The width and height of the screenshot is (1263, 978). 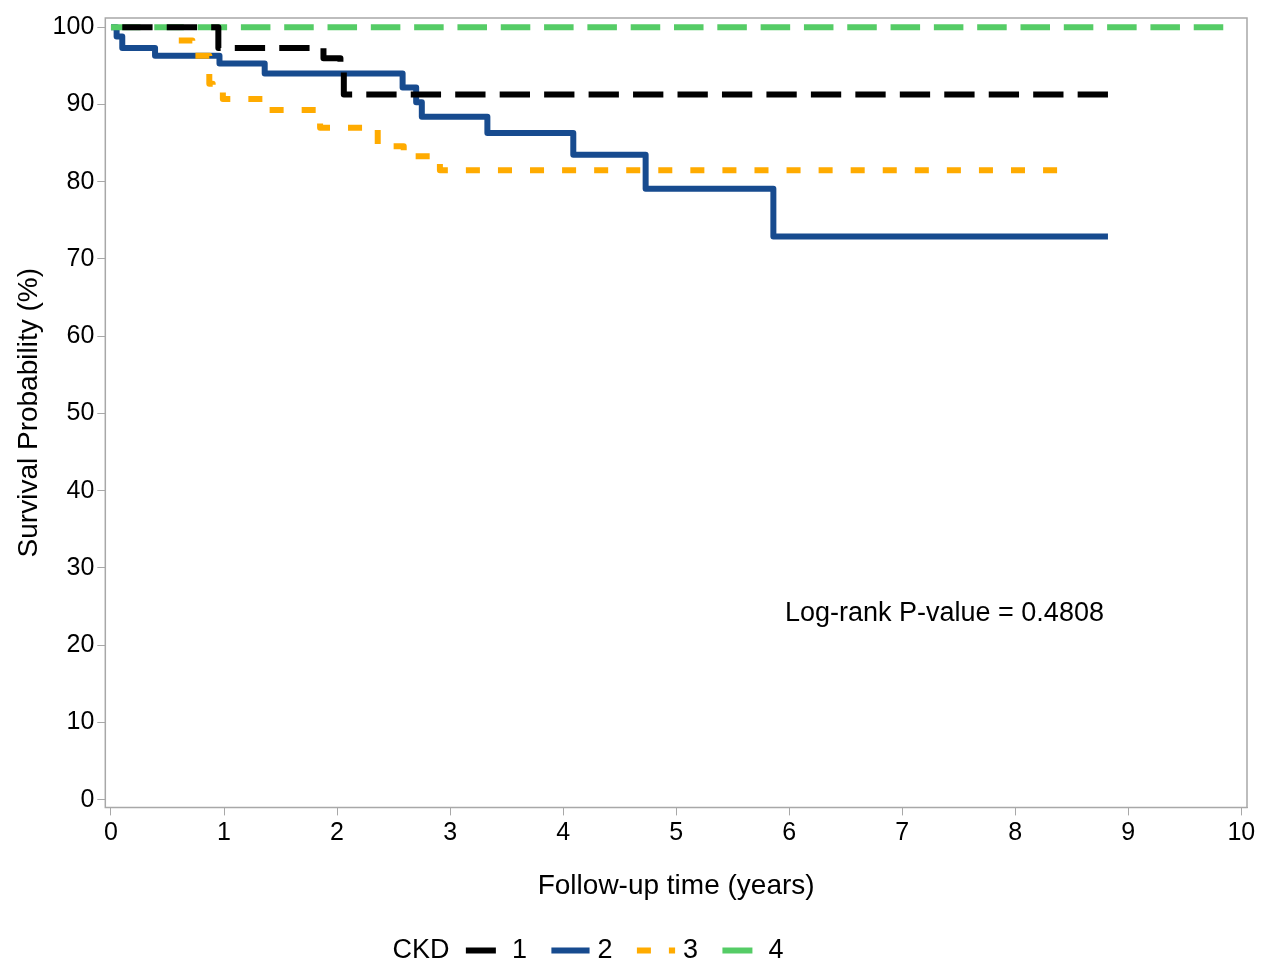 What do you see at coordinates (27, 412) in the screenshot?
I see `y-axis-title: Survival Probability (%)` at bounding box center [27, 412].